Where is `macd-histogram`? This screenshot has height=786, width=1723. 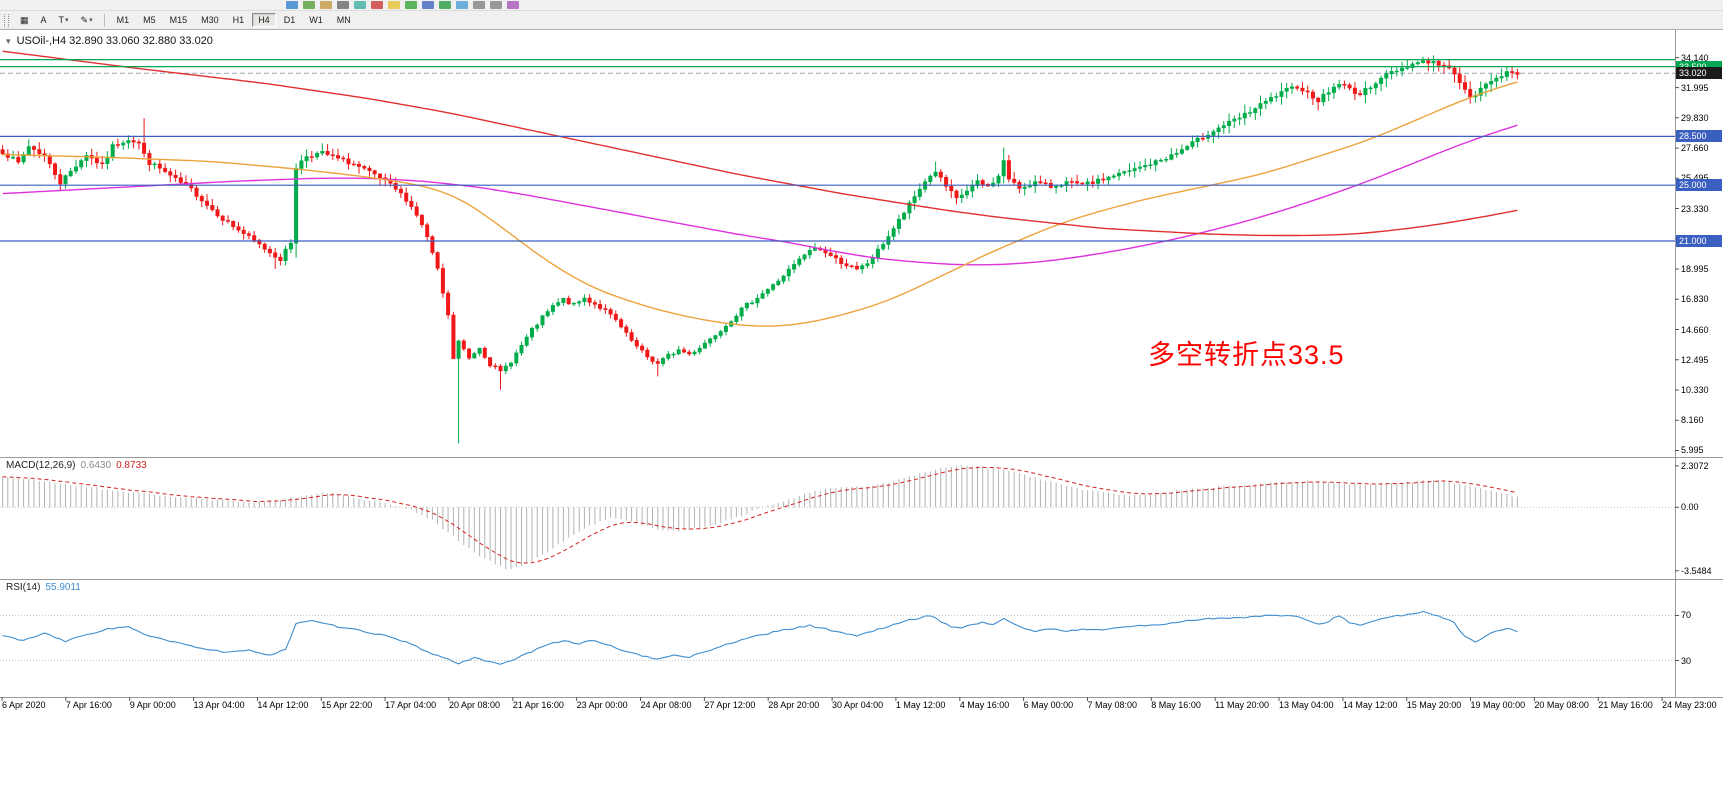
macd-histogram is located at coordinates (760, 517).